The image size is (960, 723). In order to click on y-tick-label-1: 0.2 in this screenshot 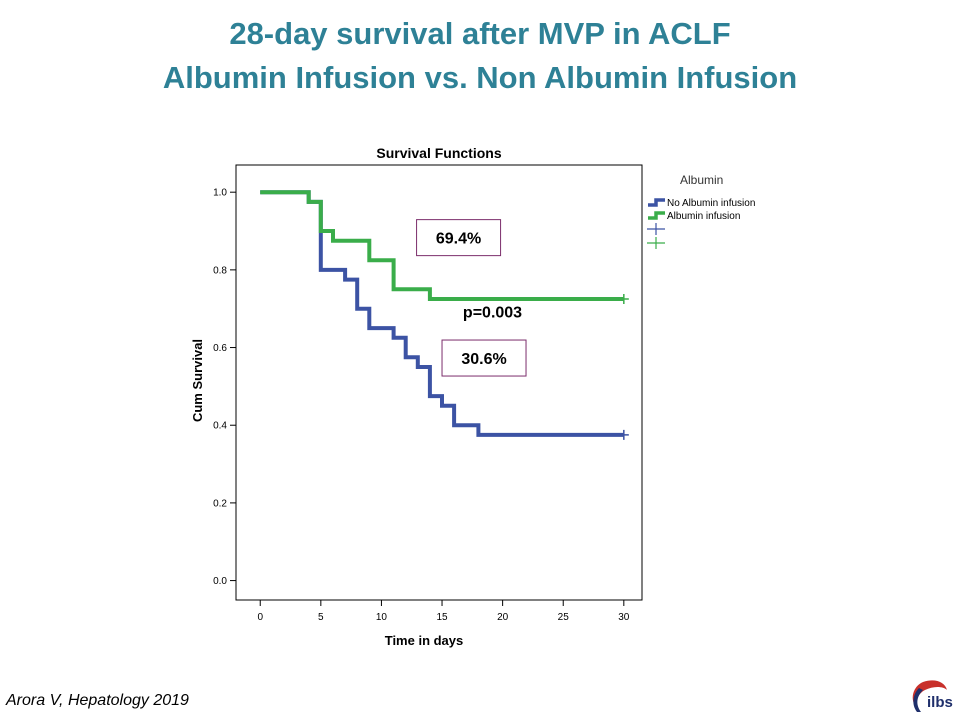, I will do `click(220, 503)`.